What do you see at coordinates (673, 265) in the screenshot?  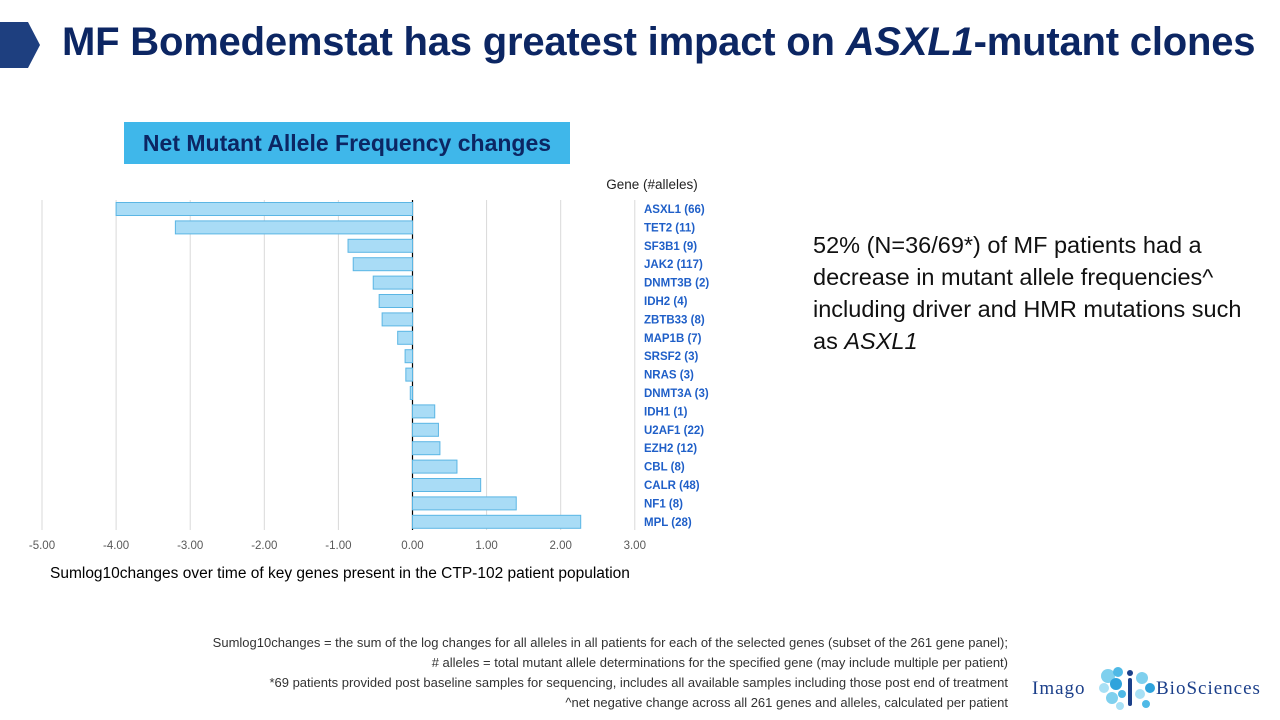 I see `category-label: JAK2 (117)` at bounding box center [673, 265].